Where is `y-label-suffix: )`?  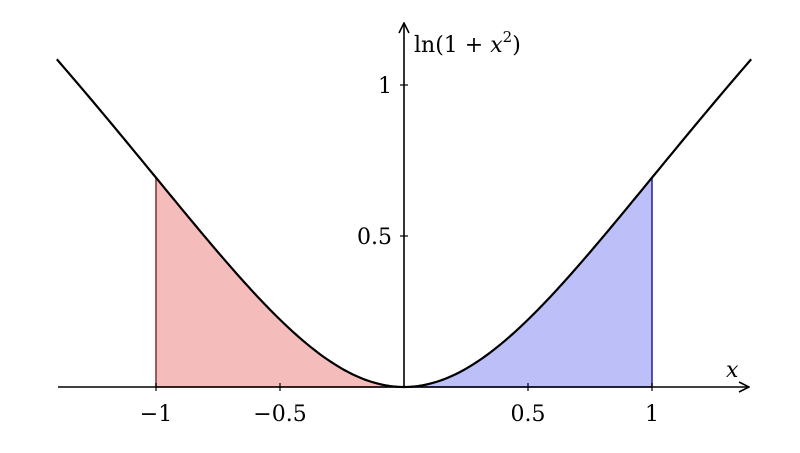
y-label-suffix: ) is located at coordinates (516, 45).